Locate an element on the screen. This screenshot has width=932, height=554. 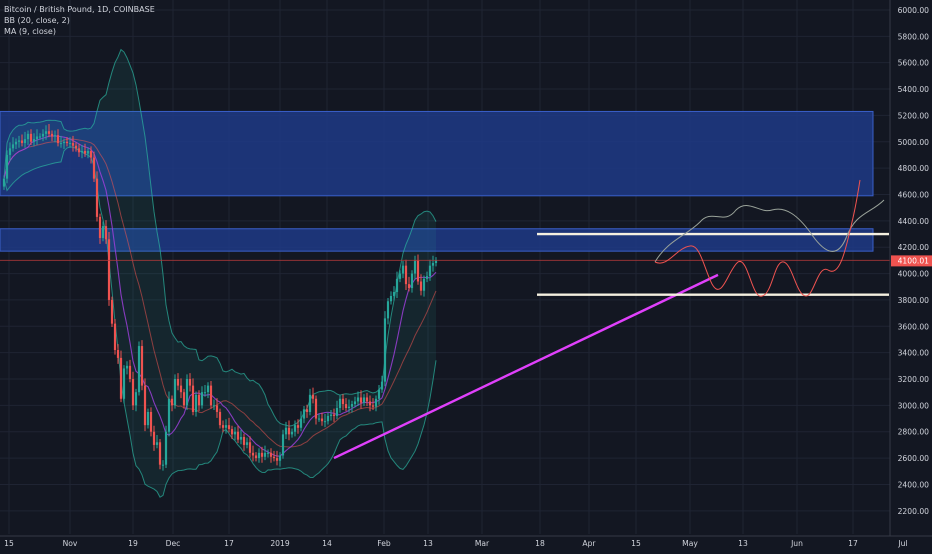
price-tick-label: 3400.00 is located at coordinates (914, 353).